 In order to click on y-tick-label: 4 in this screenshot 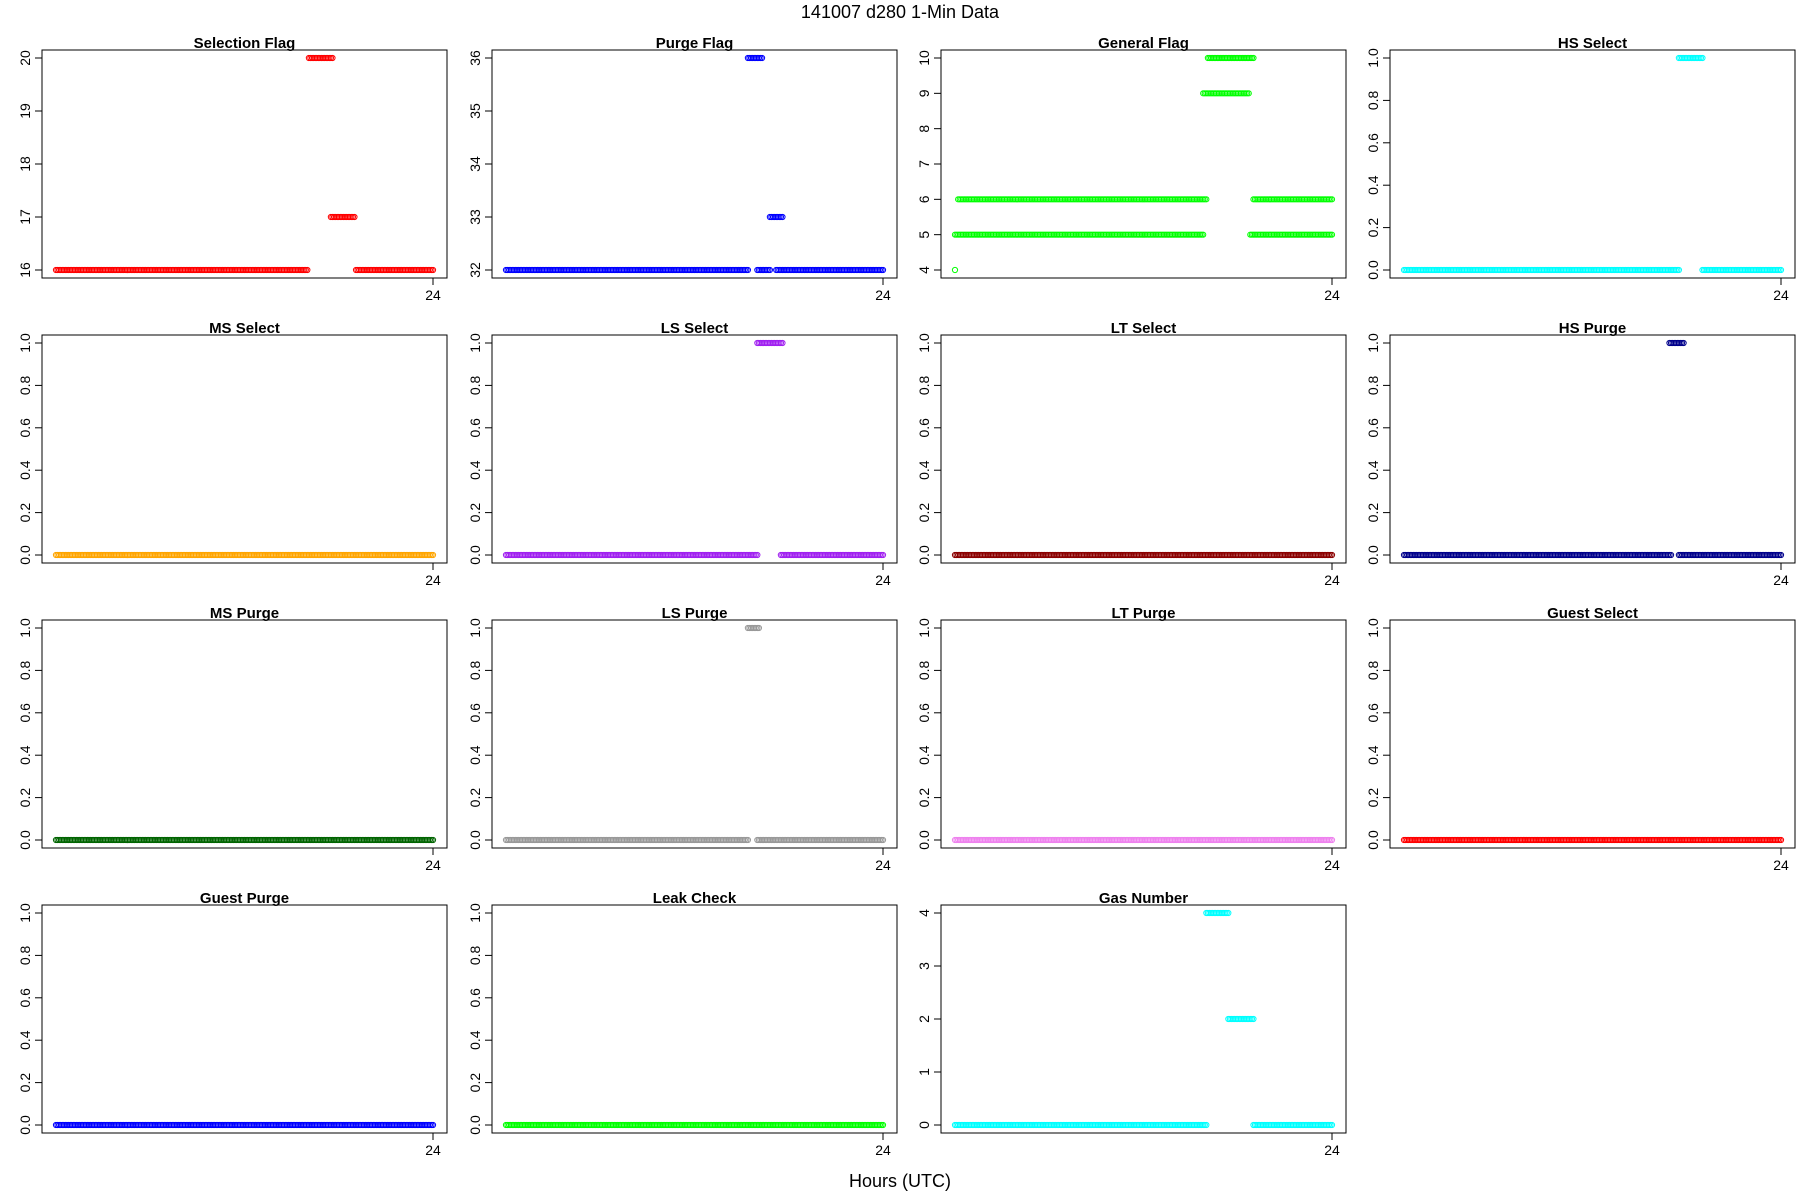, I will do `click(924, 270)`.